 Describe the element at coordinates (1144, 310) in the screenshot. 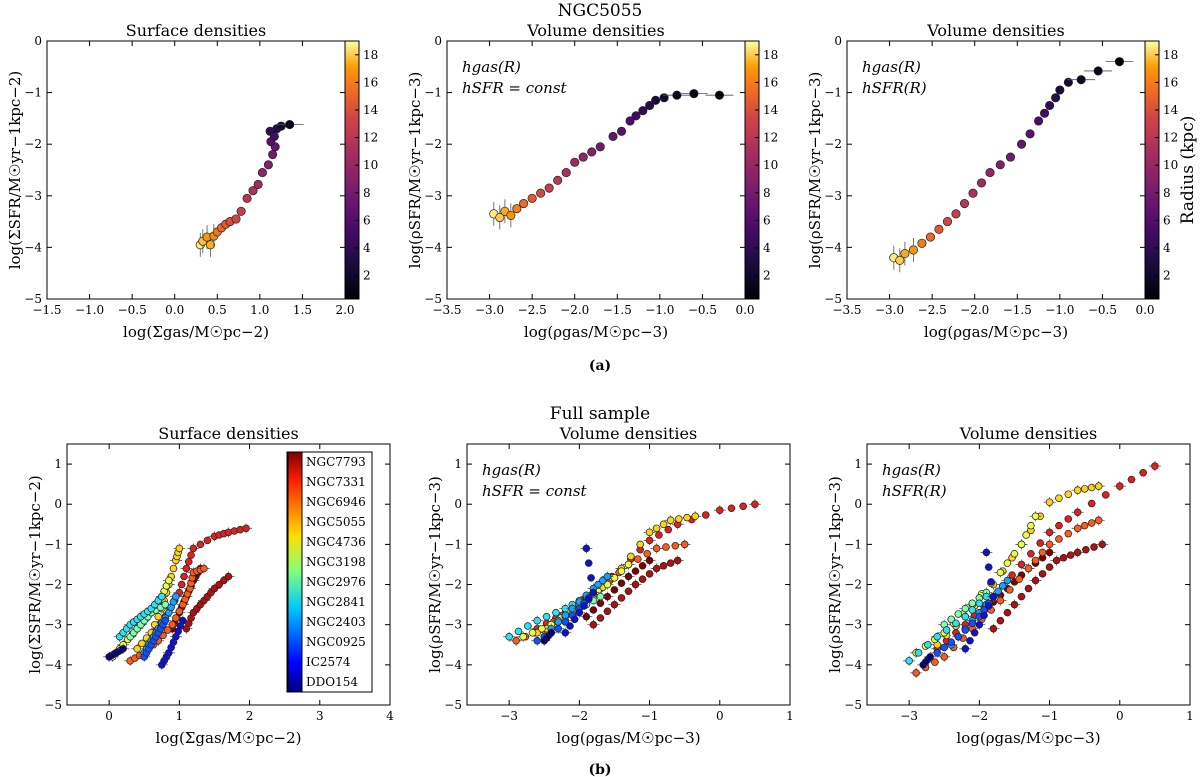

I see `x-tick-label: 0.0` at that location.